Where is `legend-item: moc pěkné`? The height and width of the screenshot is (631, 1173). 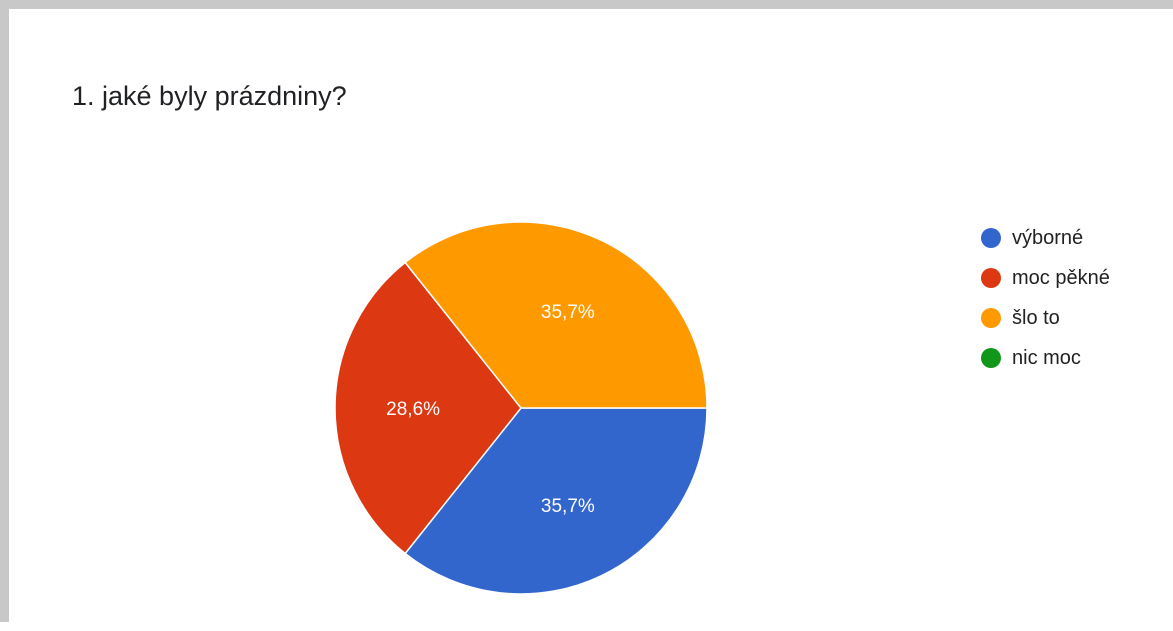
legend-item: moc pěkné is located at coordinates (1045, 278).